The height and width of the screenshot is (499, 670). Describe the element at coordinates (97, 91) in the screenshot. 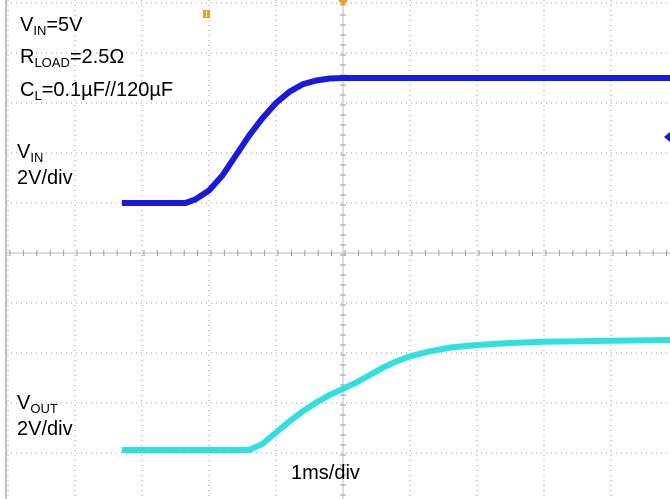

I see `cl-equation-label: CL=0.1µF//120µF` at that location.